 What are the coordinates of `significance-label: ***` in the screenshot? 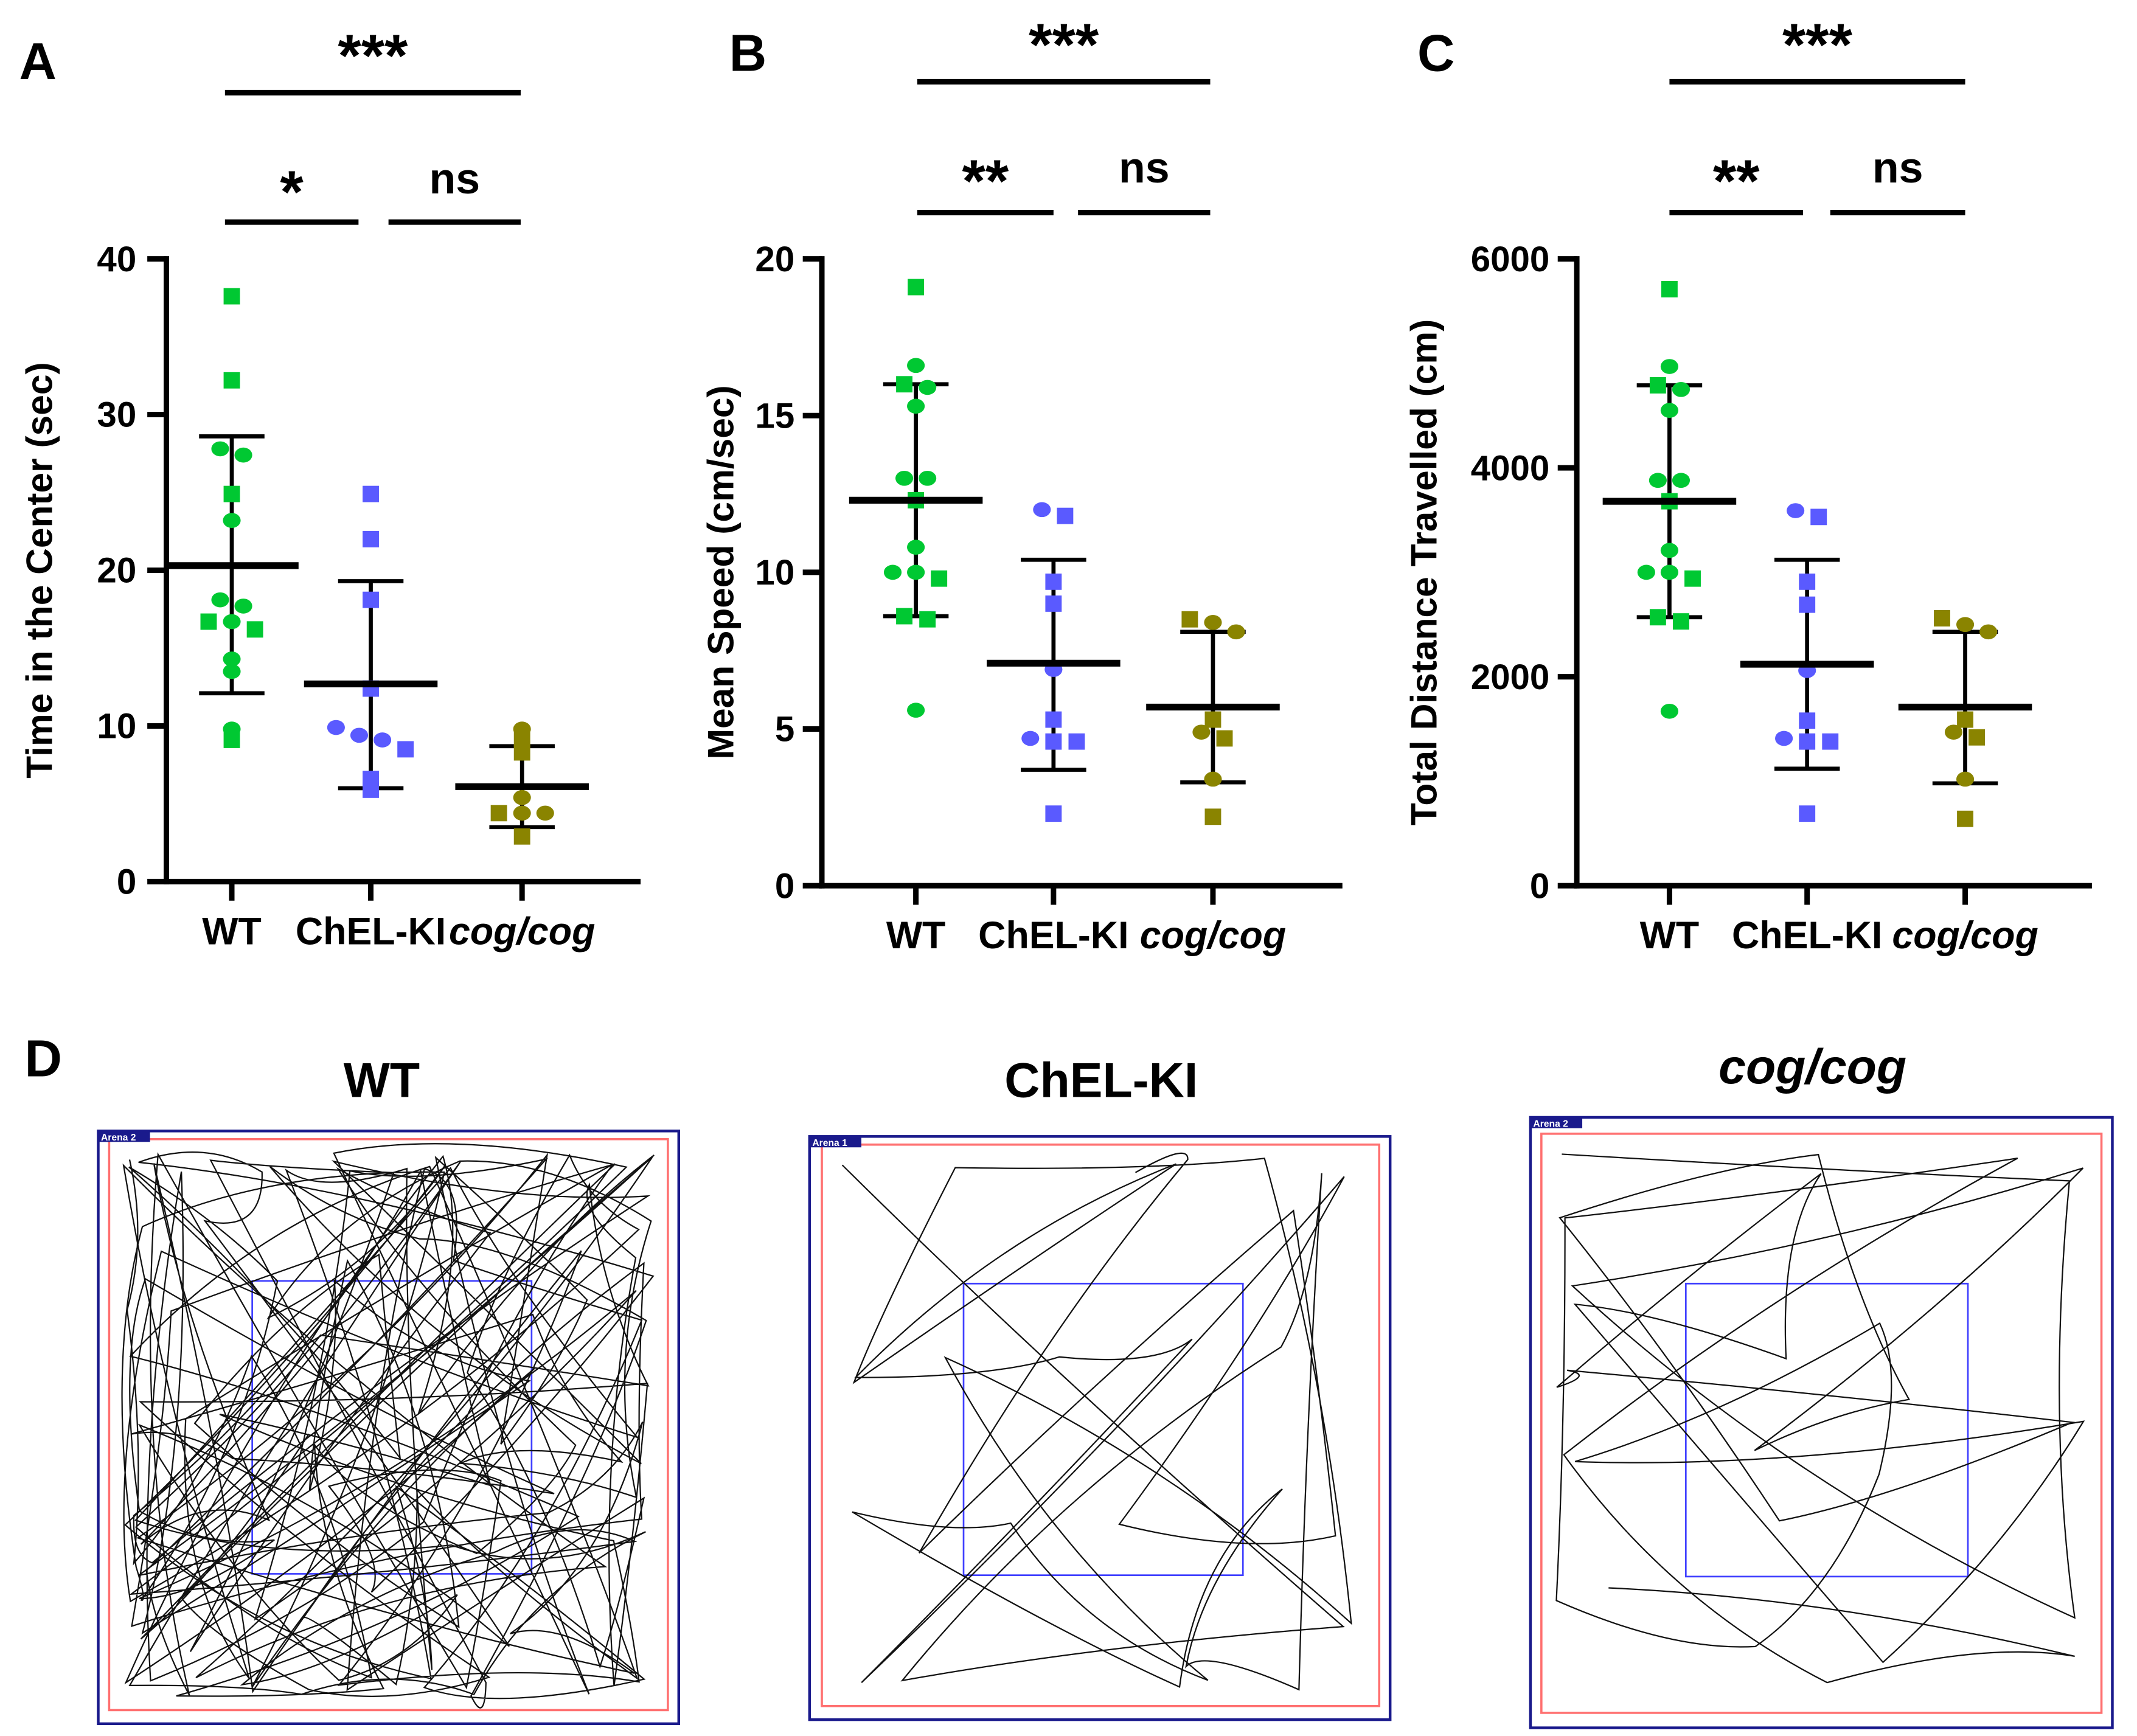 It's located at (1817, 45).